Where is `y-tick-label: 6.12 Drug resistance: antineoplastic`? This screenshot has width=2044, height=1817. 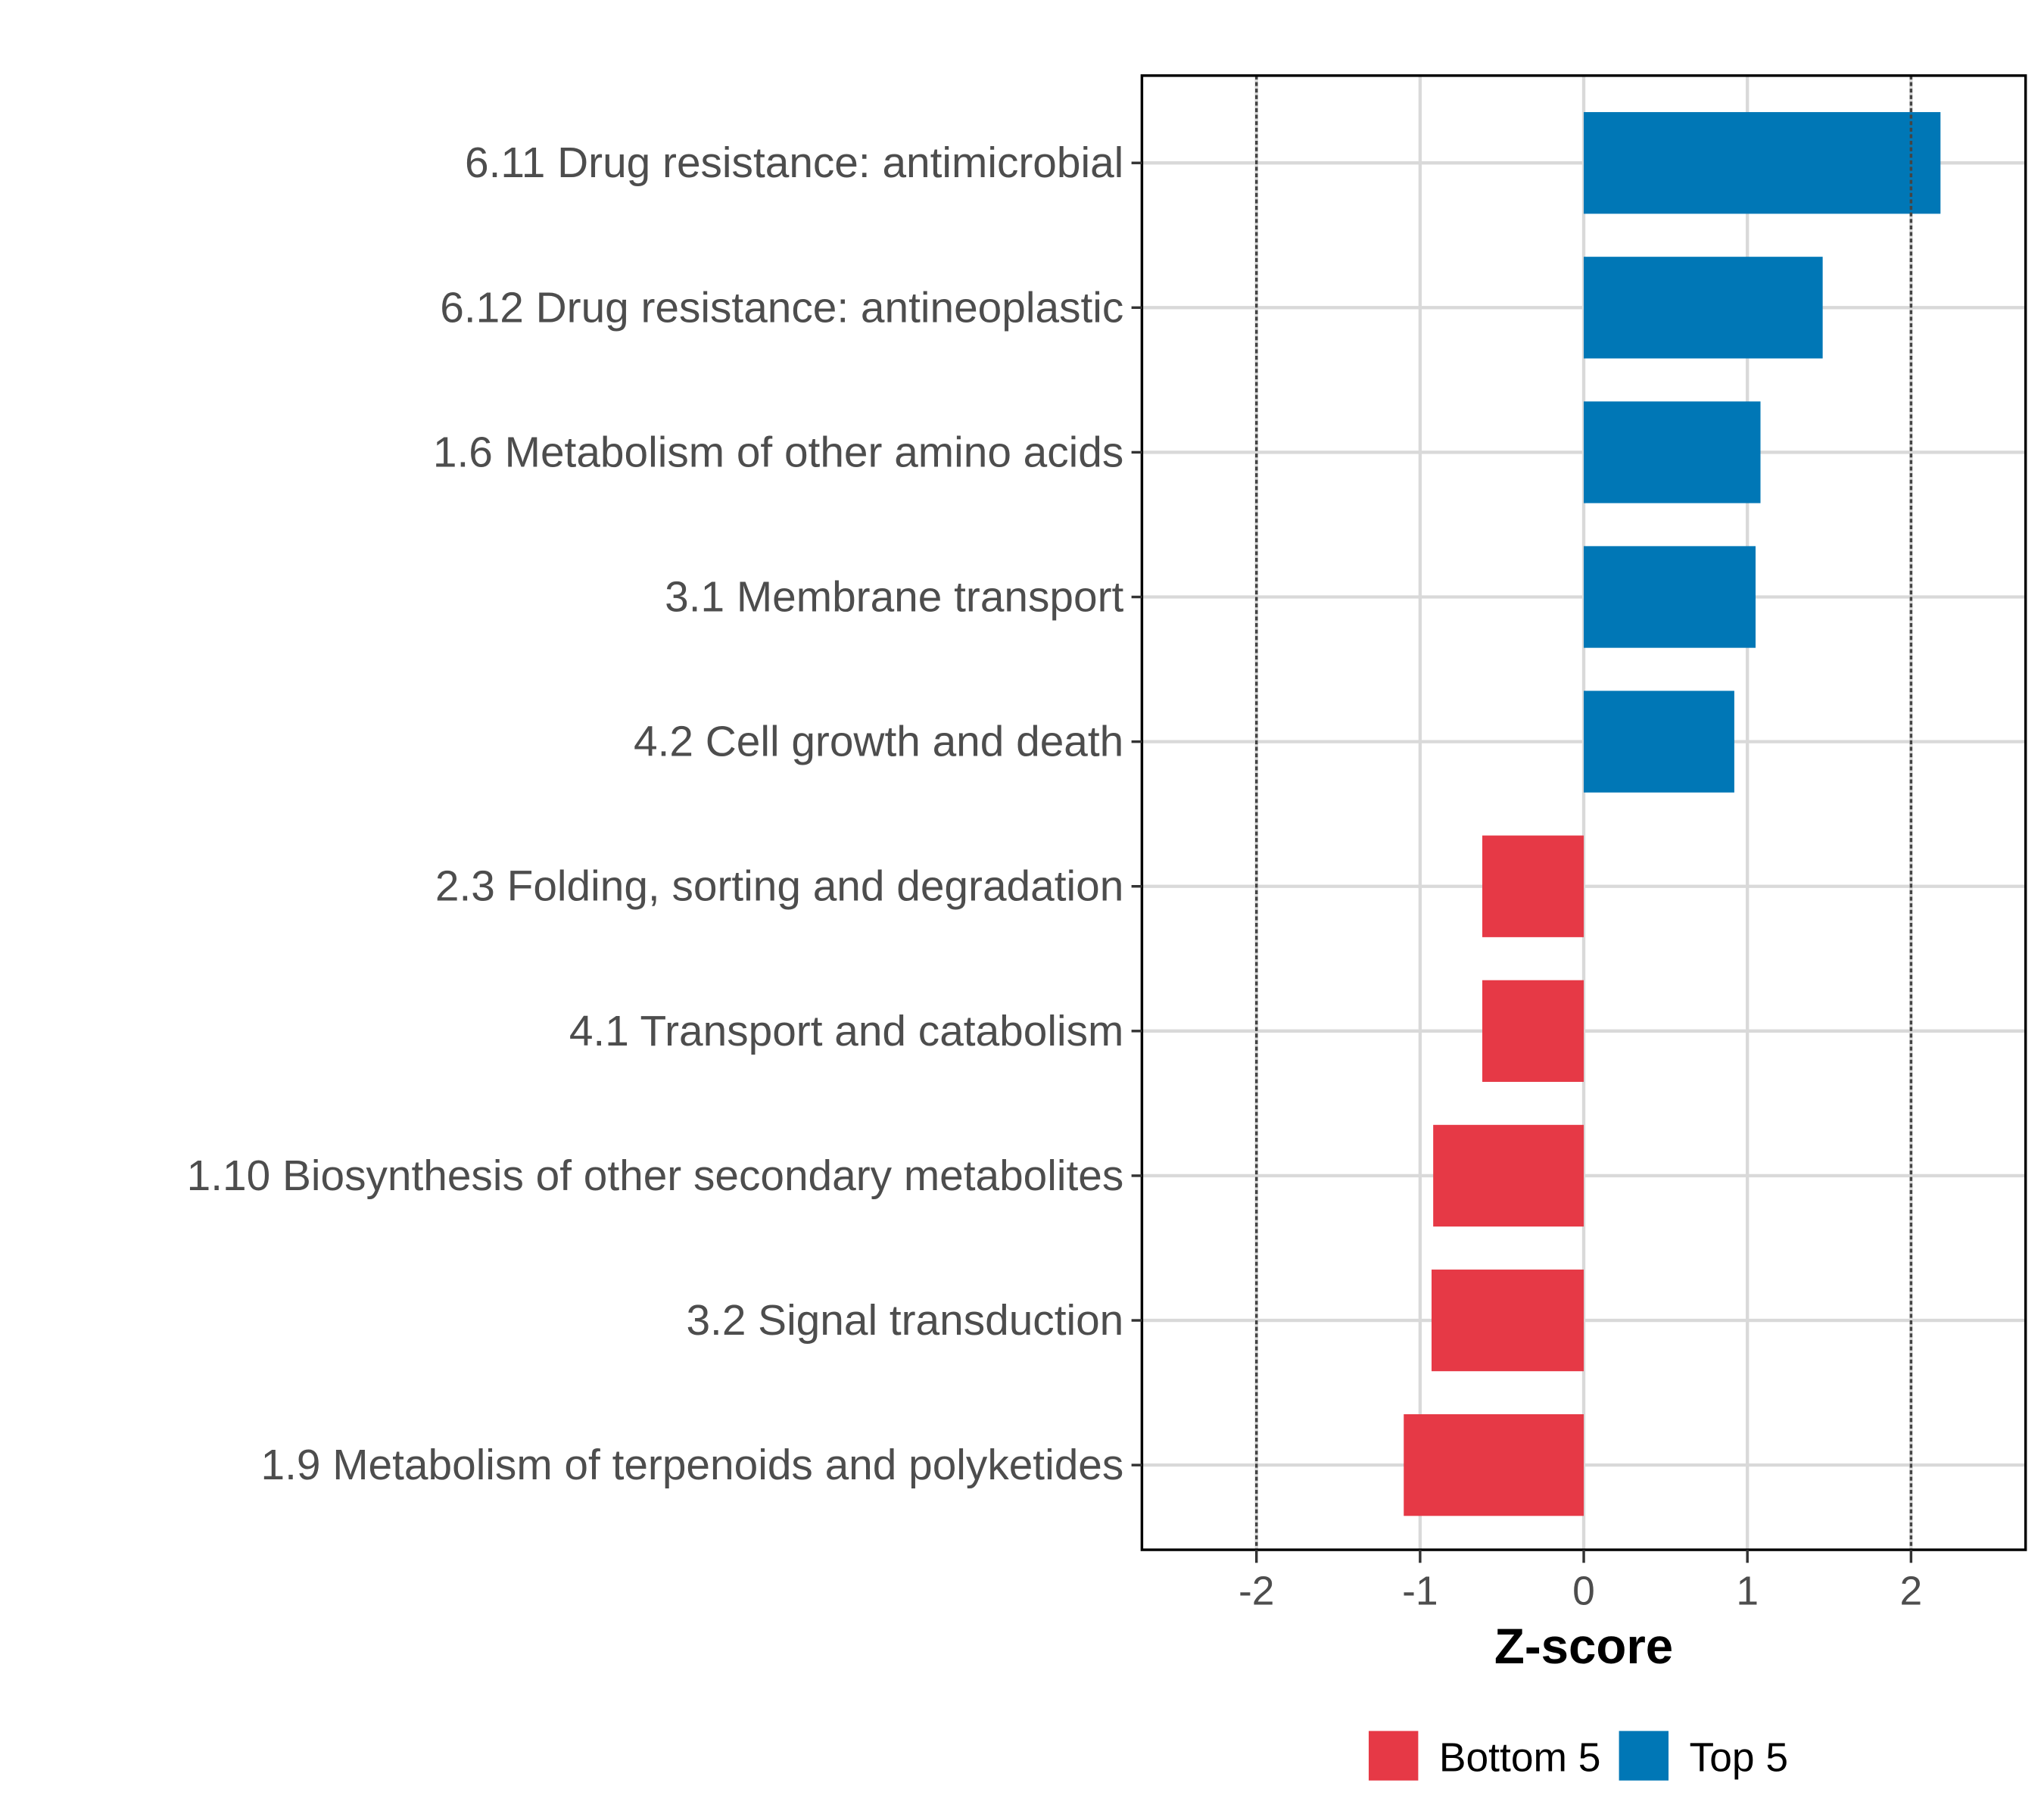 y-tick-label: 6.12 Drug resistance: antineoplastic is located at coordinates (781, 308).